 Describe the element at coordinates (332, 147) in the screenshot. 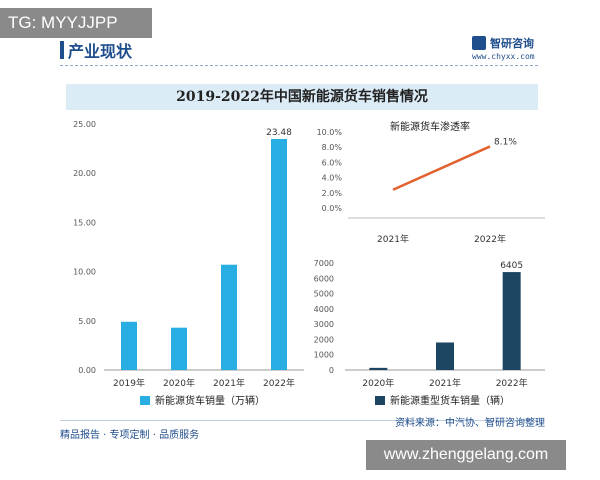

I see `y-tick-label: 8.0%` at that location.